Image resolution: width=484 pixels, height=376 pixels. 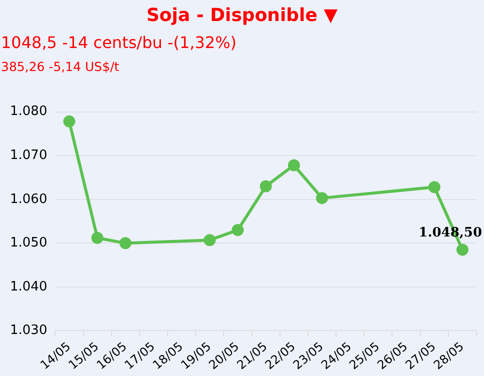 What do you see at coordinates (29, 330) in the screenshot?
I see `y-tick-label: 1.030` at bounding box center [29, 330].